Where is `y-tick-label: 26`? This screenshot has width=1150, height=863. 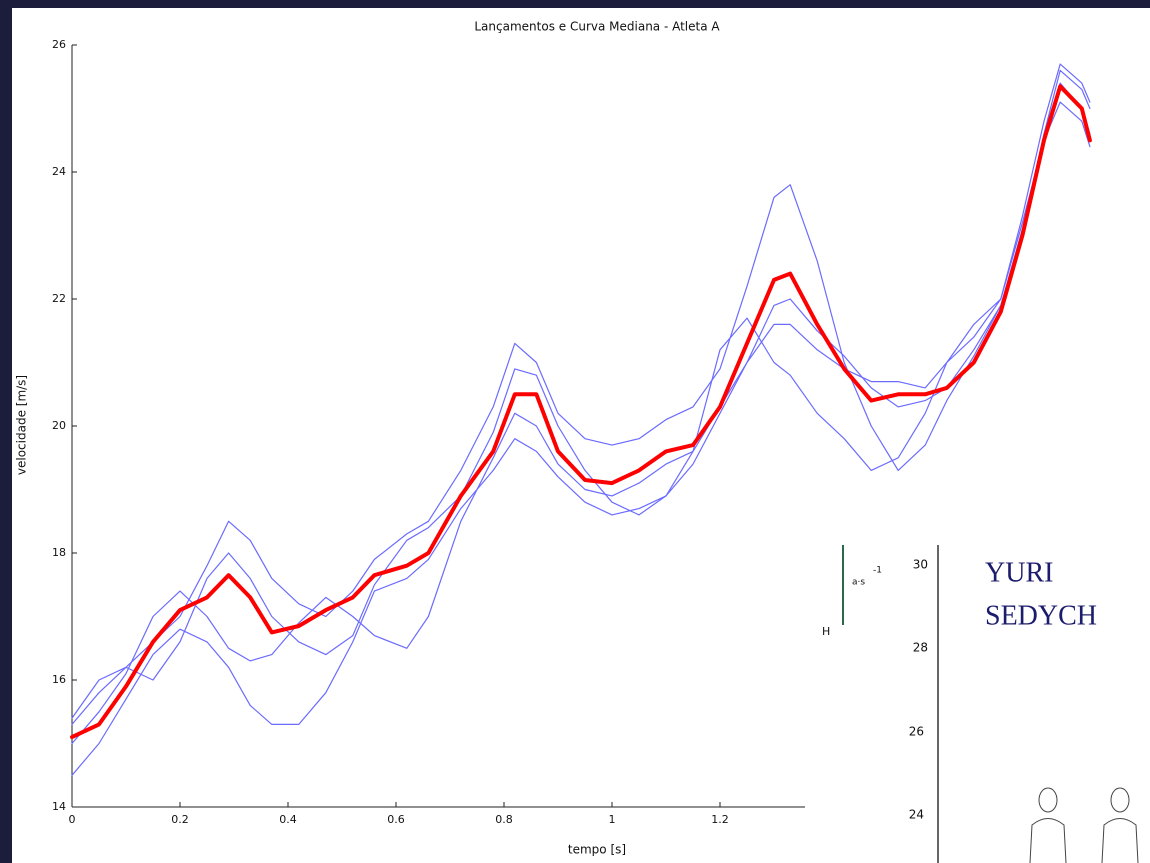
y-tick-label: 26 is located at coordinates (59, 44).